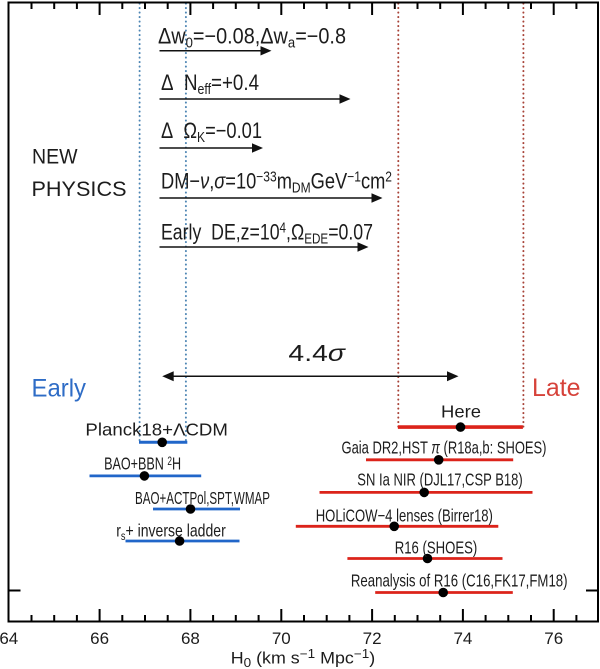 The image size is (600, 669). Describe the element at coordinates (210, 84) in the screenshot. I see `svg-text: Δ Neff=+0.4` at that location.